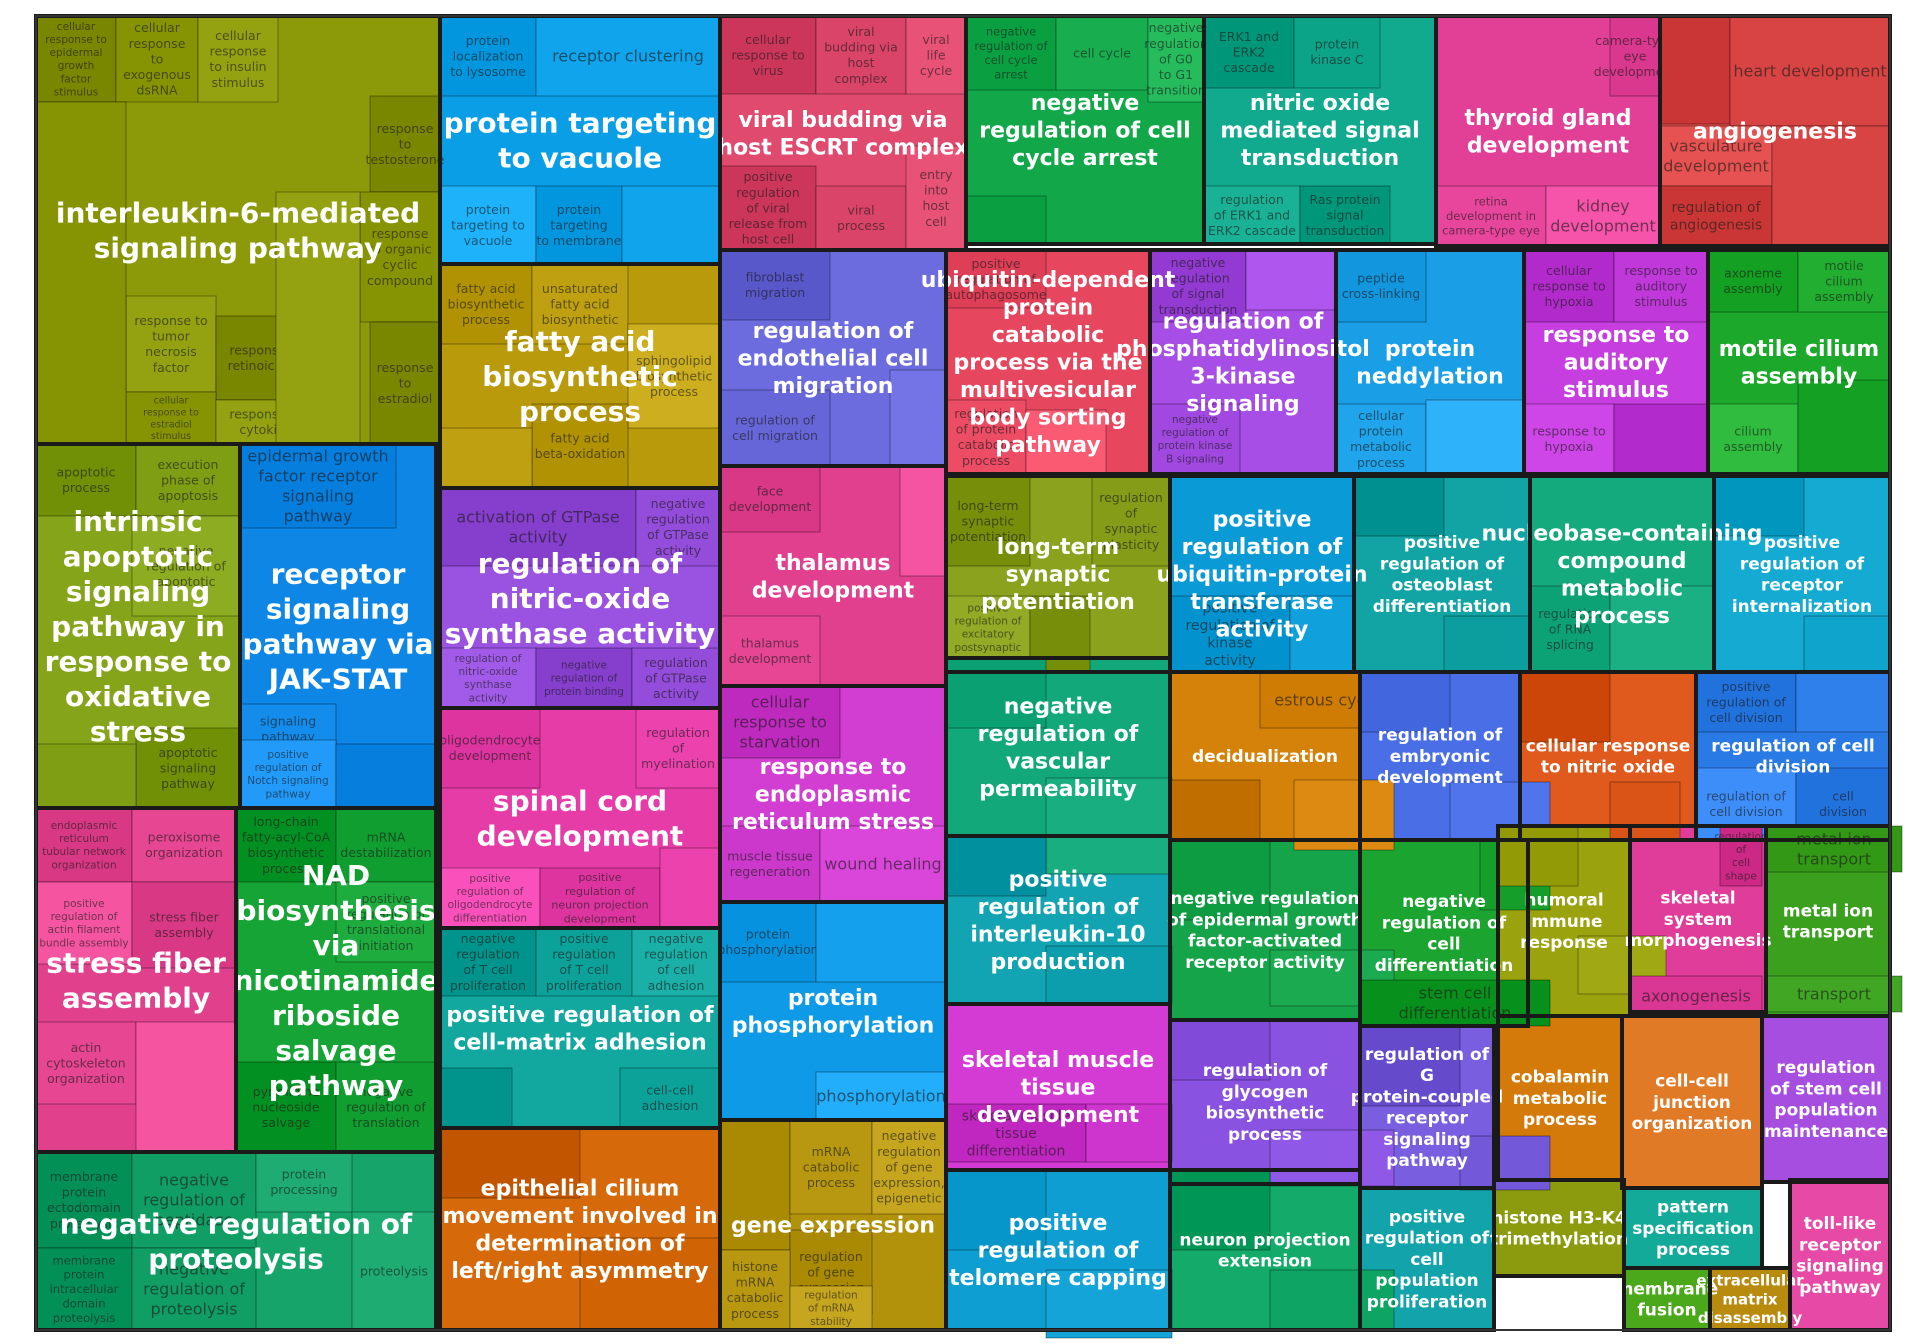 This screenshot has height=1344, width=1920. I want to click on subterm-label: wound healing, so click(882, 864).